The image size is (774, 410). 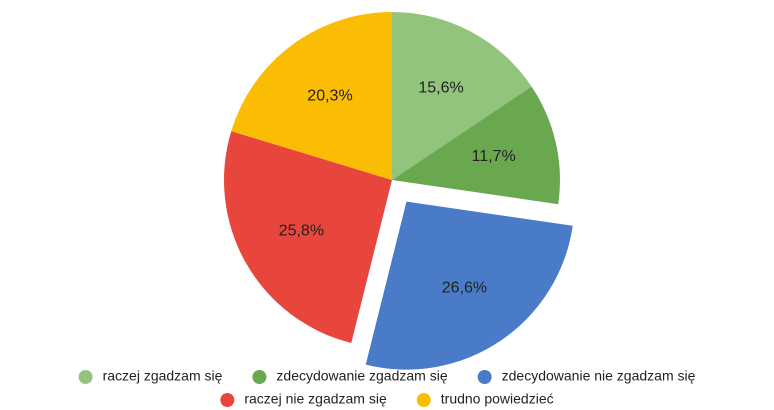 What do you see at coordinates (497, 399) in the screenshot?
I see `legend-label: trudno powiedzieć` at bounding box center [497, 399].